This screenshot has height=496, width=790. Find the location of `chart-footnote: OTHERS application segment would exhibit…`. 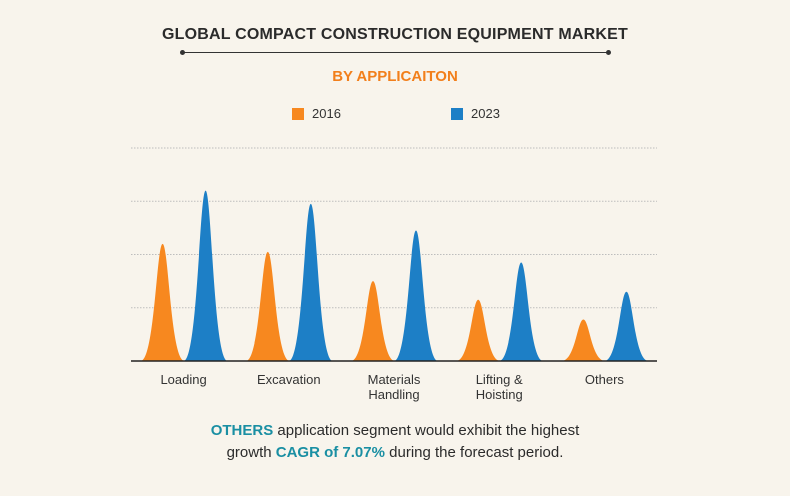

chart-footnote: OTHERS application segment would exhibit… is located at coordinates (395, 442).